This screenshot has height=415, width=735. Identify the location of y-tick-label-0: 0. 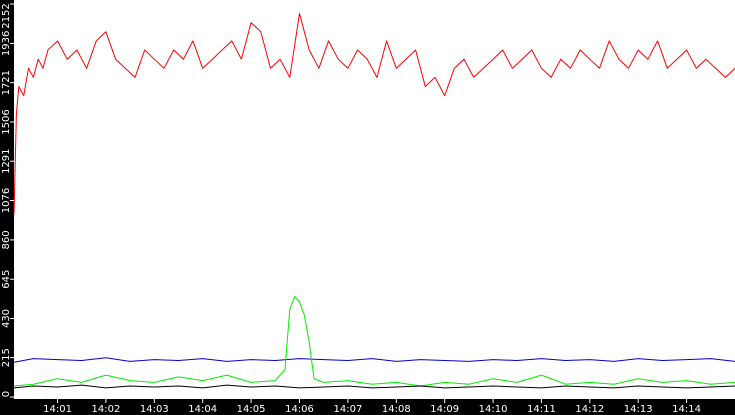
(6, 394).